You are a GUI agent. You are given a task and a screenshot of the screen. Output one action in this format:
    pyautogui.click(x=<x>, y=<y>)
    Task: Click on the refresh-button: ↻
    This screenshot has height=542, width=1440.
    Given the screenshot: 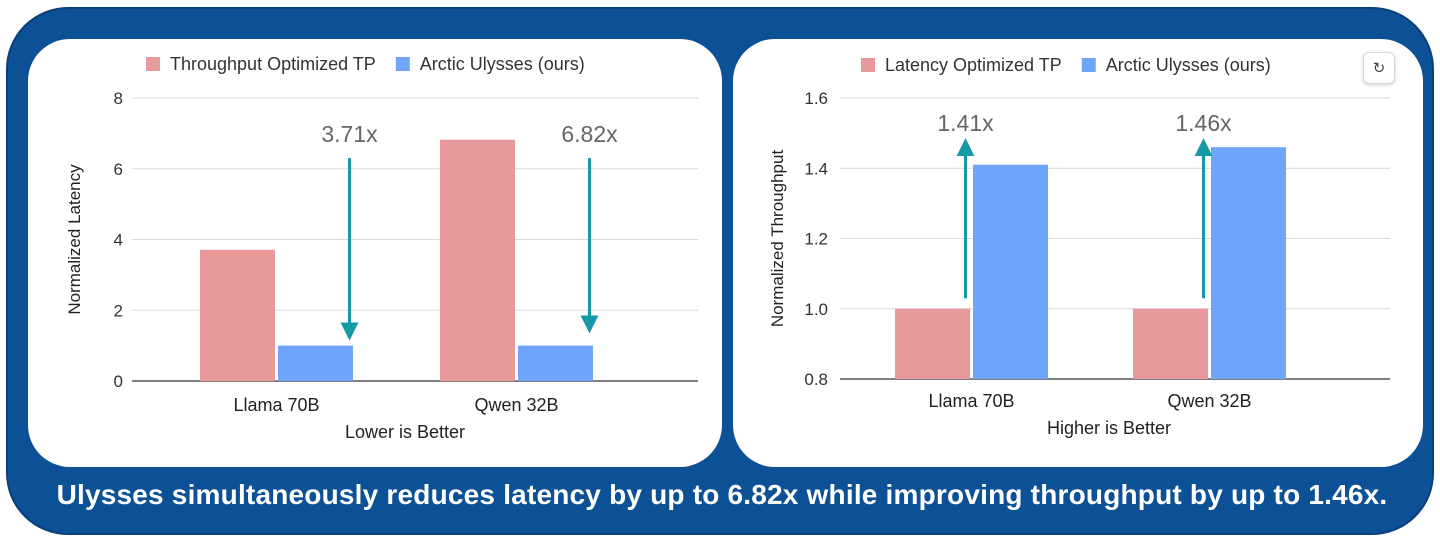 What is the action you would take?
    pyautogui.click(x=1379, y=68)
    